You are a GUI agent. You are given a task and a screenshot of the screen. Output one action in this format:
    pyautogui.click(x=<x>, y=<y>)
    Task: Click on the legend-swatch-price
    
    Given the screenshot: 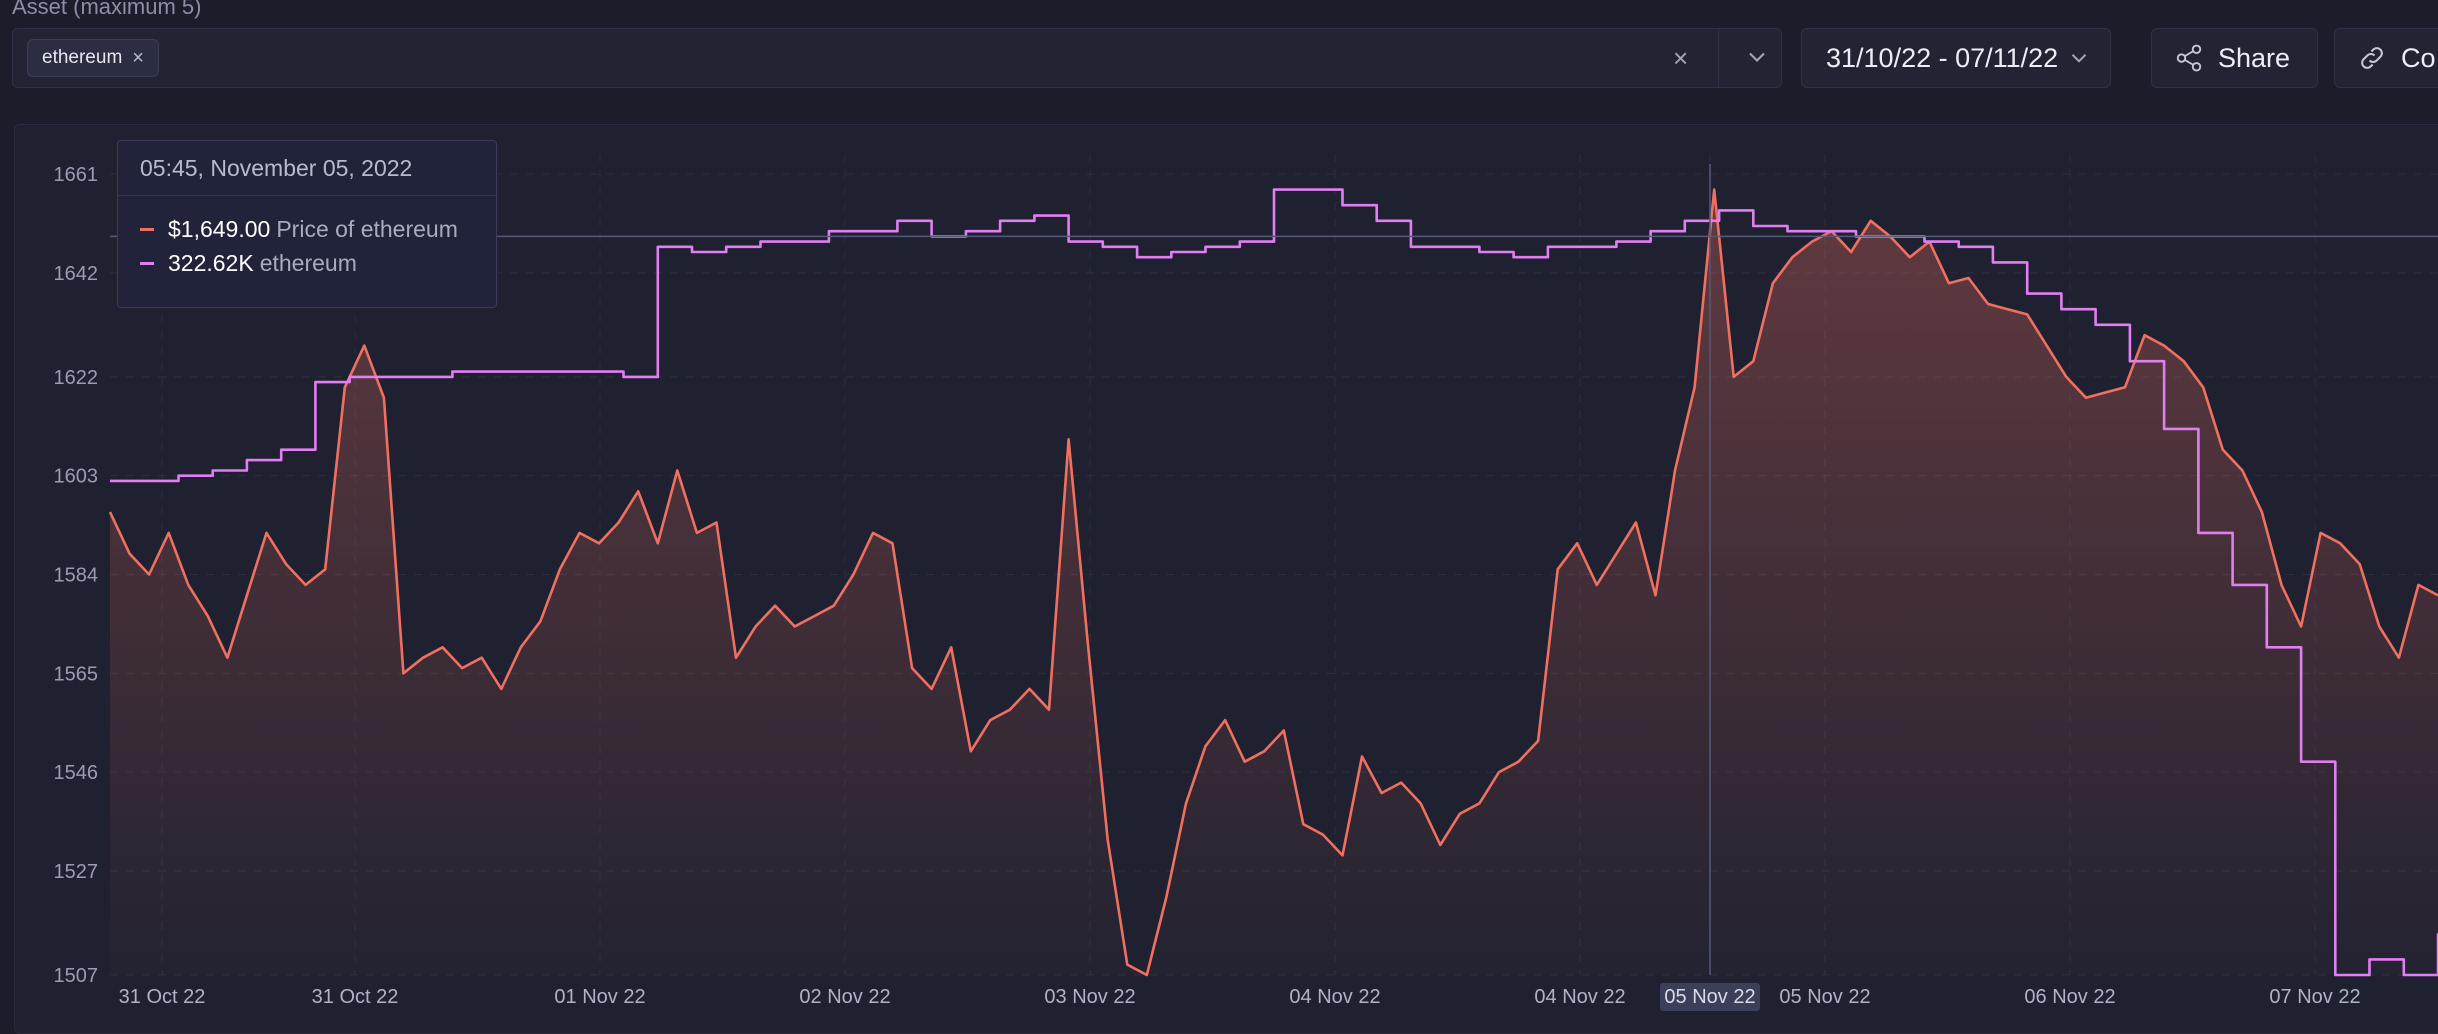 What is the action you would take?
    pyautogui.click(x=147, y=229)
    